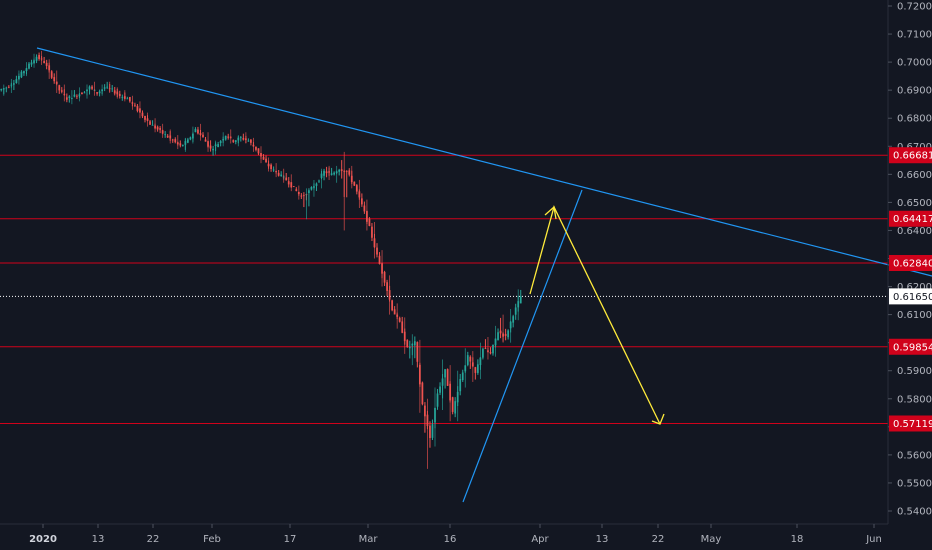 Image resolution: width=932 pixels, height=550 pixels. Describe the element at coordinates (369, 539) in the screenshot. I see `x-tick-label: Mar` at that location.